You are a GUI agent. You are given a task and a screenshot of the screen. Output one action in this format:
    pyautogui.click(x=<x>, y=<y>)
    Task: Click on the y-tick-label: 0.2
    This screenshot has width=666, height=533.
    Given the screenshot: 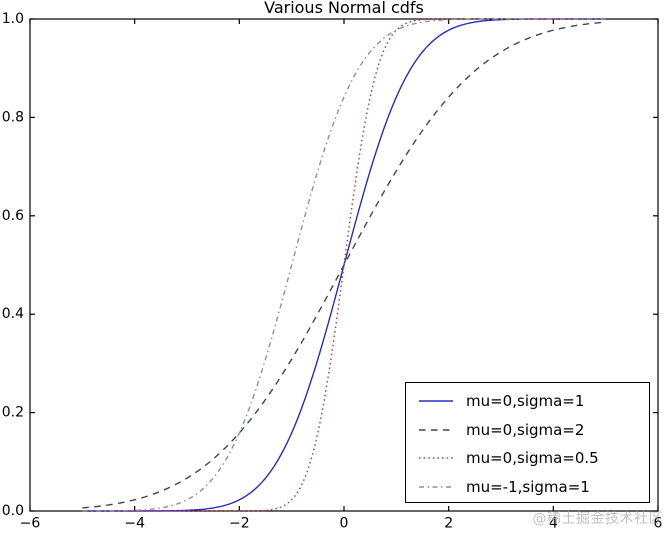 What is the action you would take?
    pyautogui.click(x=13, y=413)
    